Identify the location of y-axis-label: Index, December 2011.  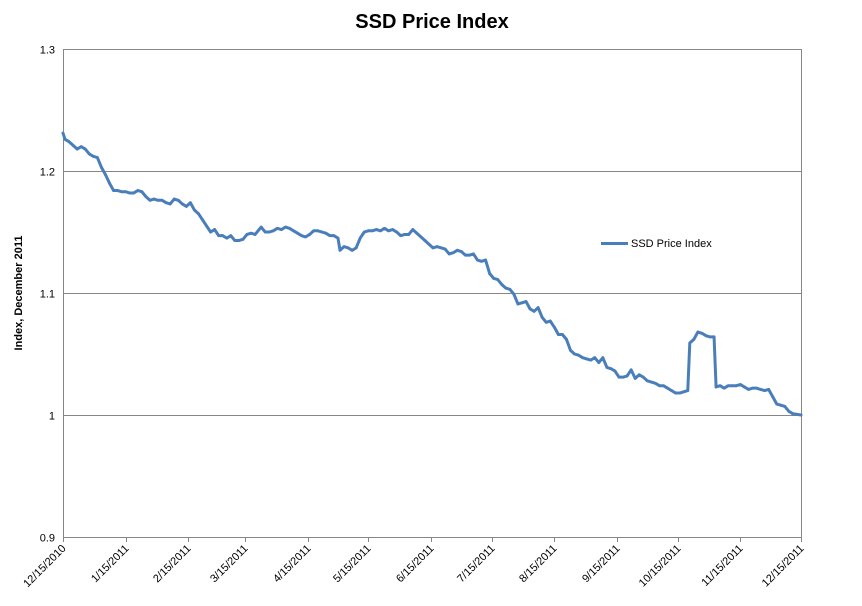
(19, 293).